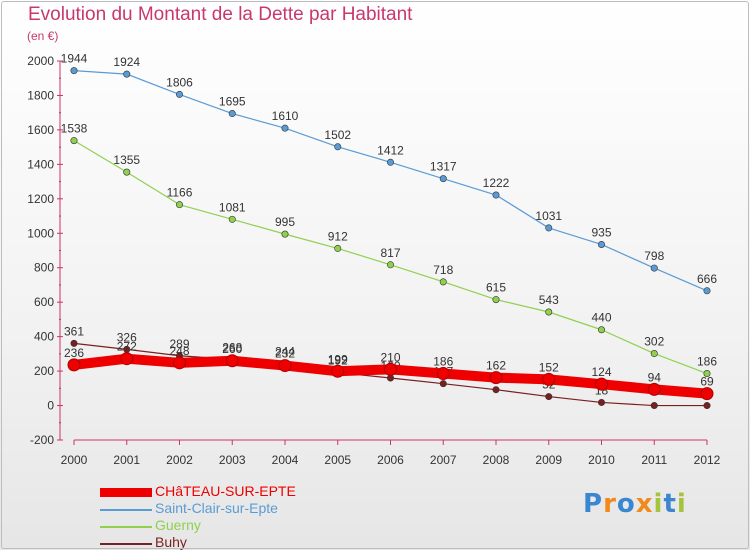  What do you see at coordinates (180, 193) in the screenshot?
I see `data-label: 1166` at bounding box center [180, 193].